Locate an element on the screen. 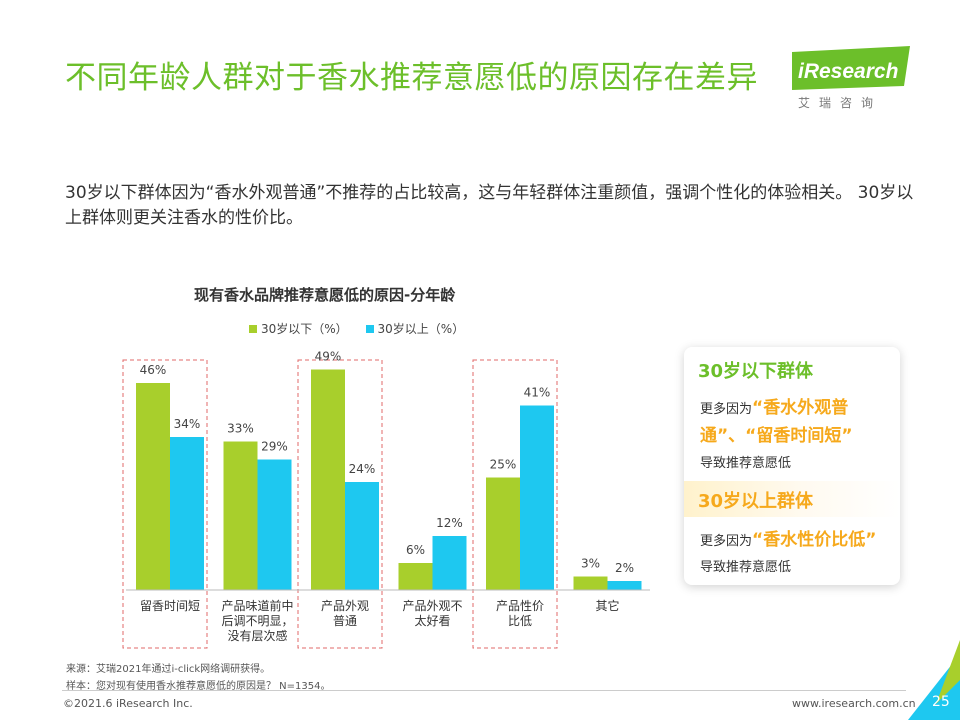  category-label: 没有层次感 is located at coordinates (257, 635).